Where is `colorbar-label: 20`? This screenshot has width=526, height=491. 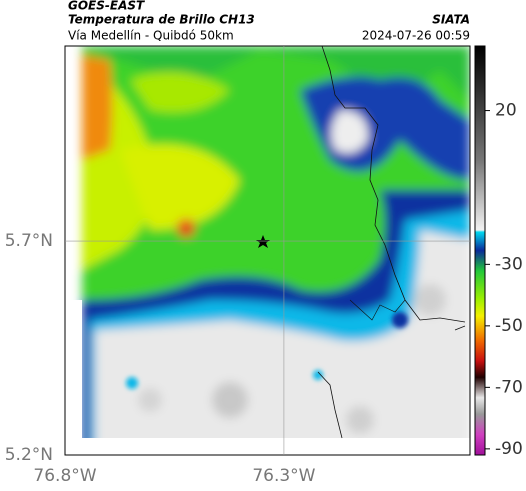 colorbar-label: 20 is located at coordinates (506, 111).